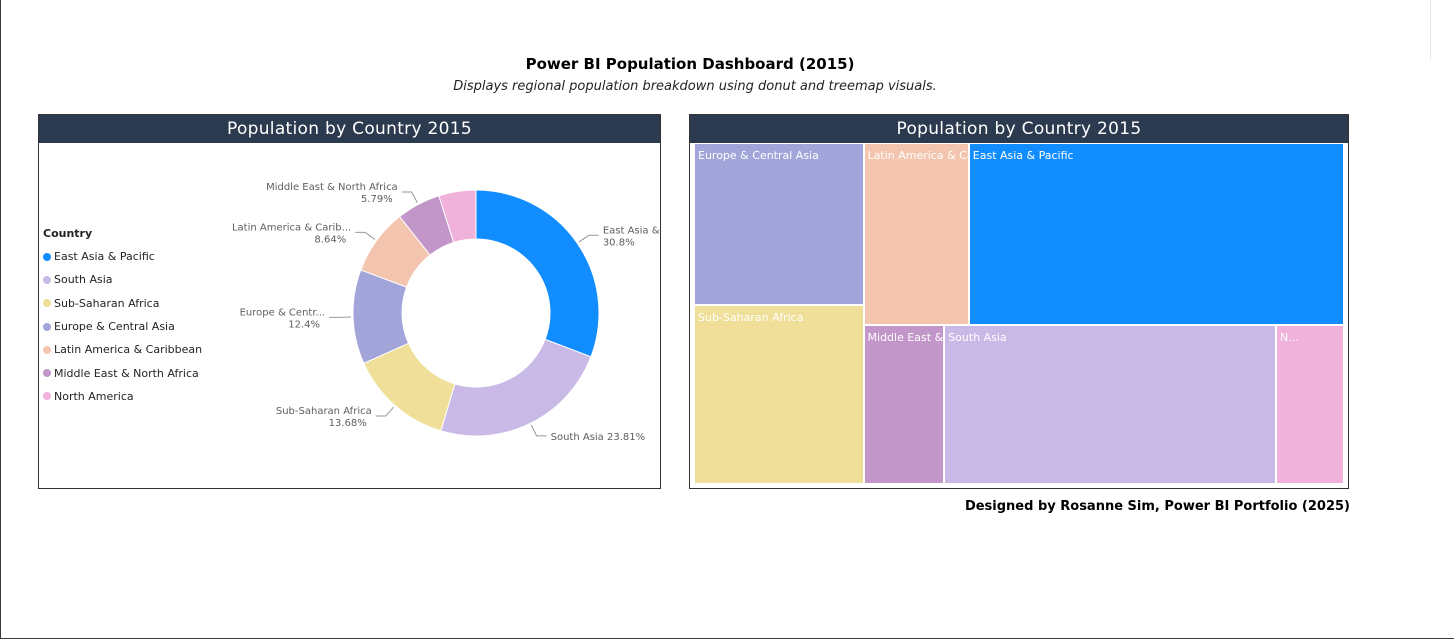 This screenshot has width=1455, height=640. I want to click on slice-label-value: 30.8%, so click(619, 242).